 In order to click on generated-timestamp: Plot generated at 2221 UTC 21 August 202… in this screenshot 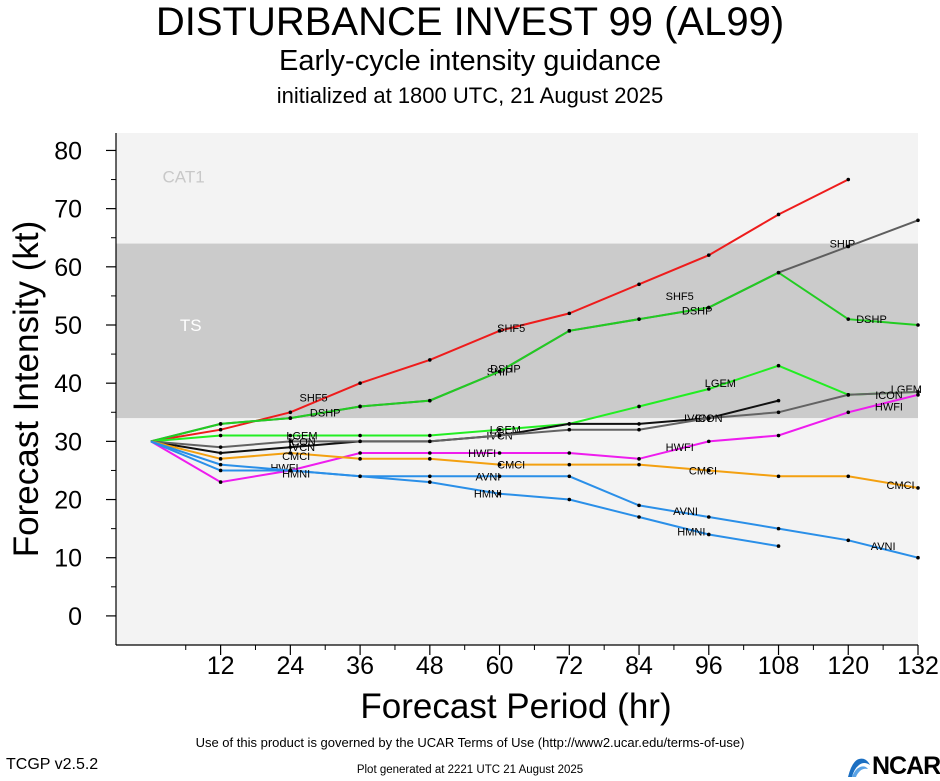, I will do `click(470, 770)`.